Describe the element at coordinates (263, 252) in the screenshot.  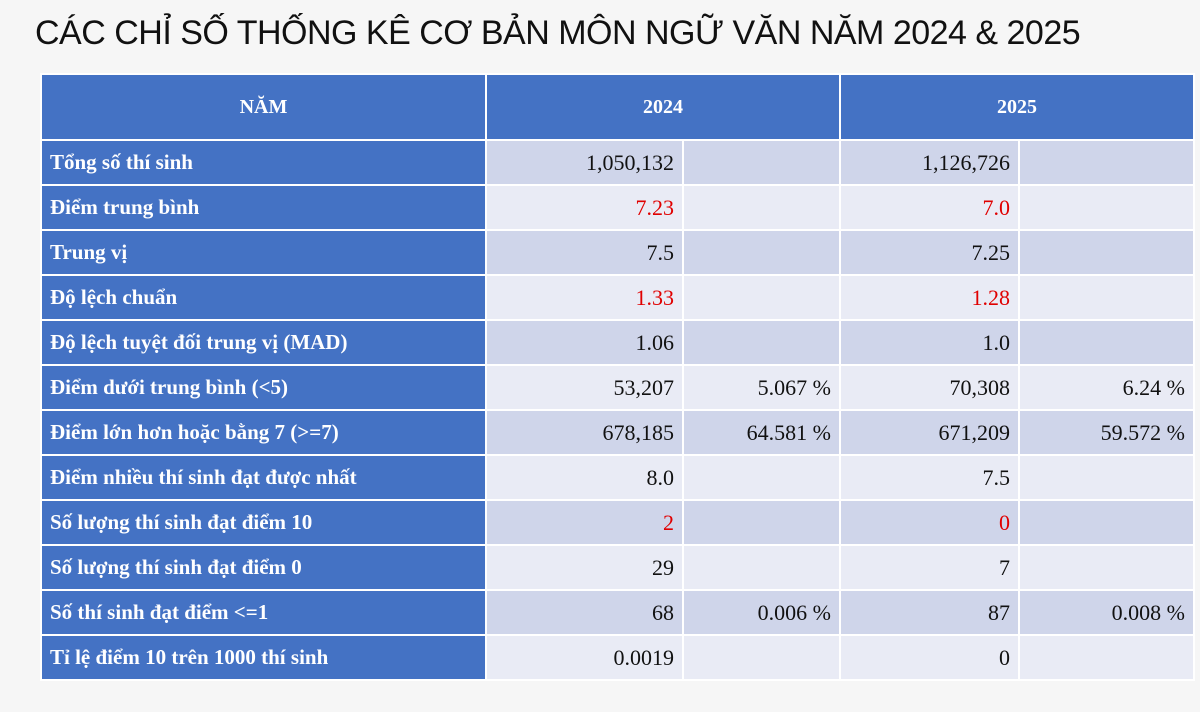
I see `row-label: Trung vị` at that location.